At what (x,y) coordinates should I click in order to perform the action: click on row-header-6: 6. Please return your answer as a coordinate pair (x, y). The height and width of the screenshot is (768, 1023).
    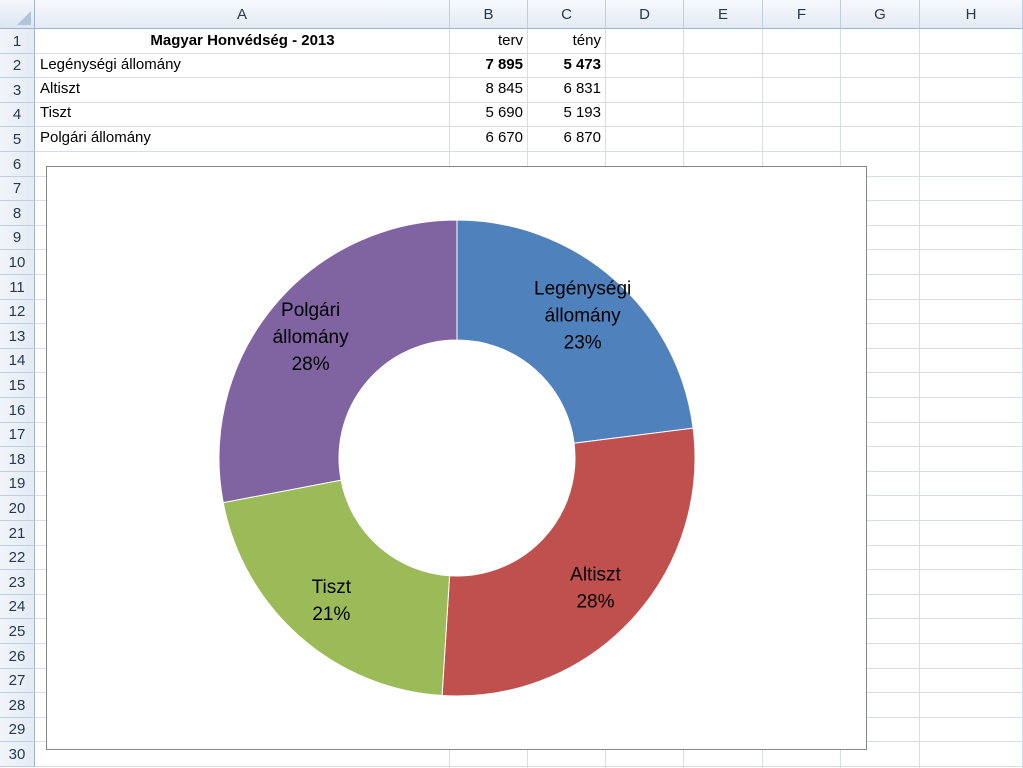
    Looking at the image, I should click on (17, 164).